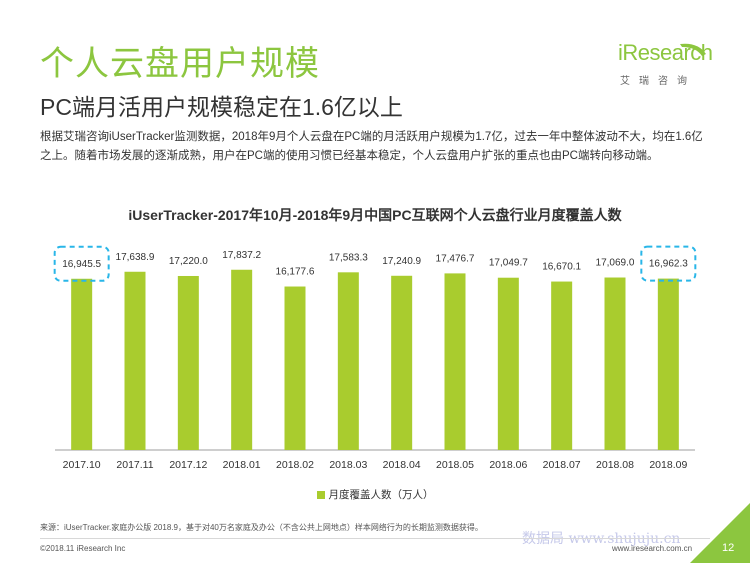  What do you see at coordinates (242, 359) in the screenshot?
I see `bar-2018.01` at bounding box center [242, 359].